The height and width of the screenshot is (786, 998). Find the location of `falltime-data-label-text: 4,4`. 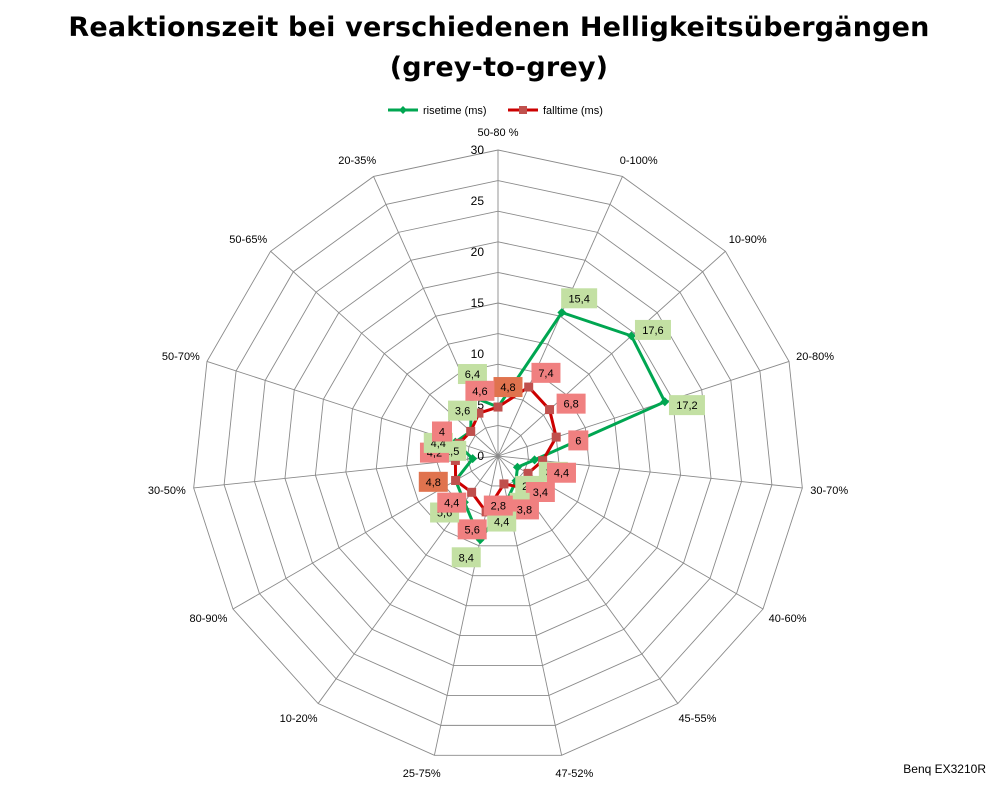

falltime-data-label-text: 4,4 is located at coordinates (451, 504).